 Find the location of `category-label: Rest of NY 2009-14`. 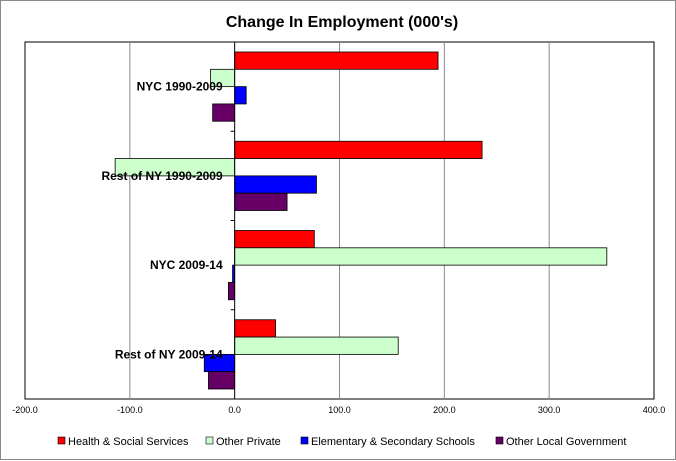

category-label: Rest of NY 2009-14 is located at coordinates (169, 354).